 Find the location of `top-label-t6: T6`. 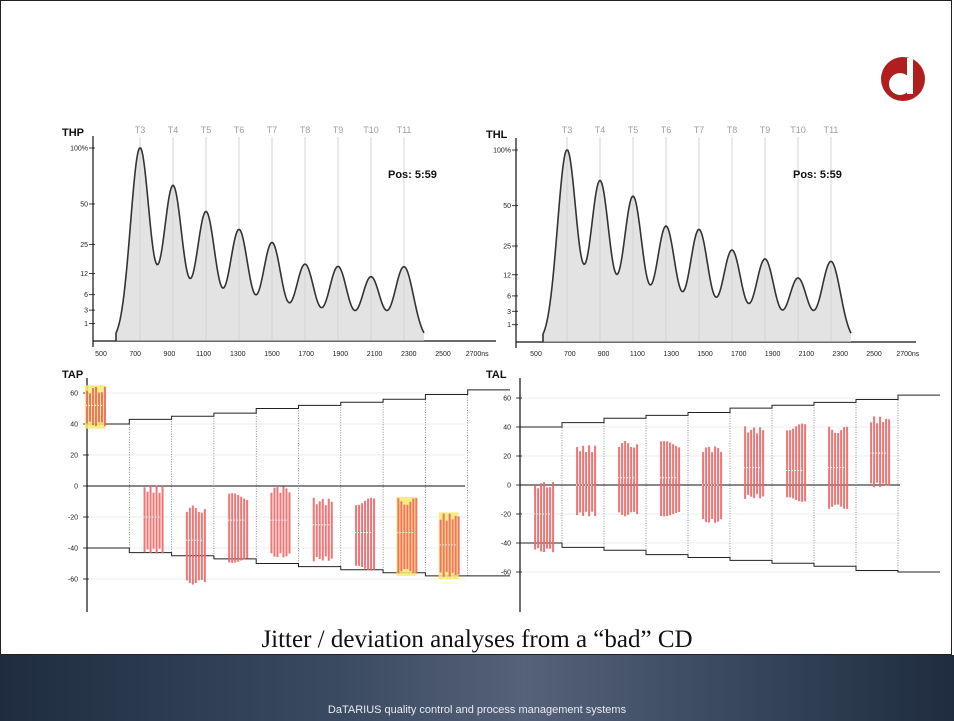

top-label-t6: T6 is located at coordinates (239, 130).